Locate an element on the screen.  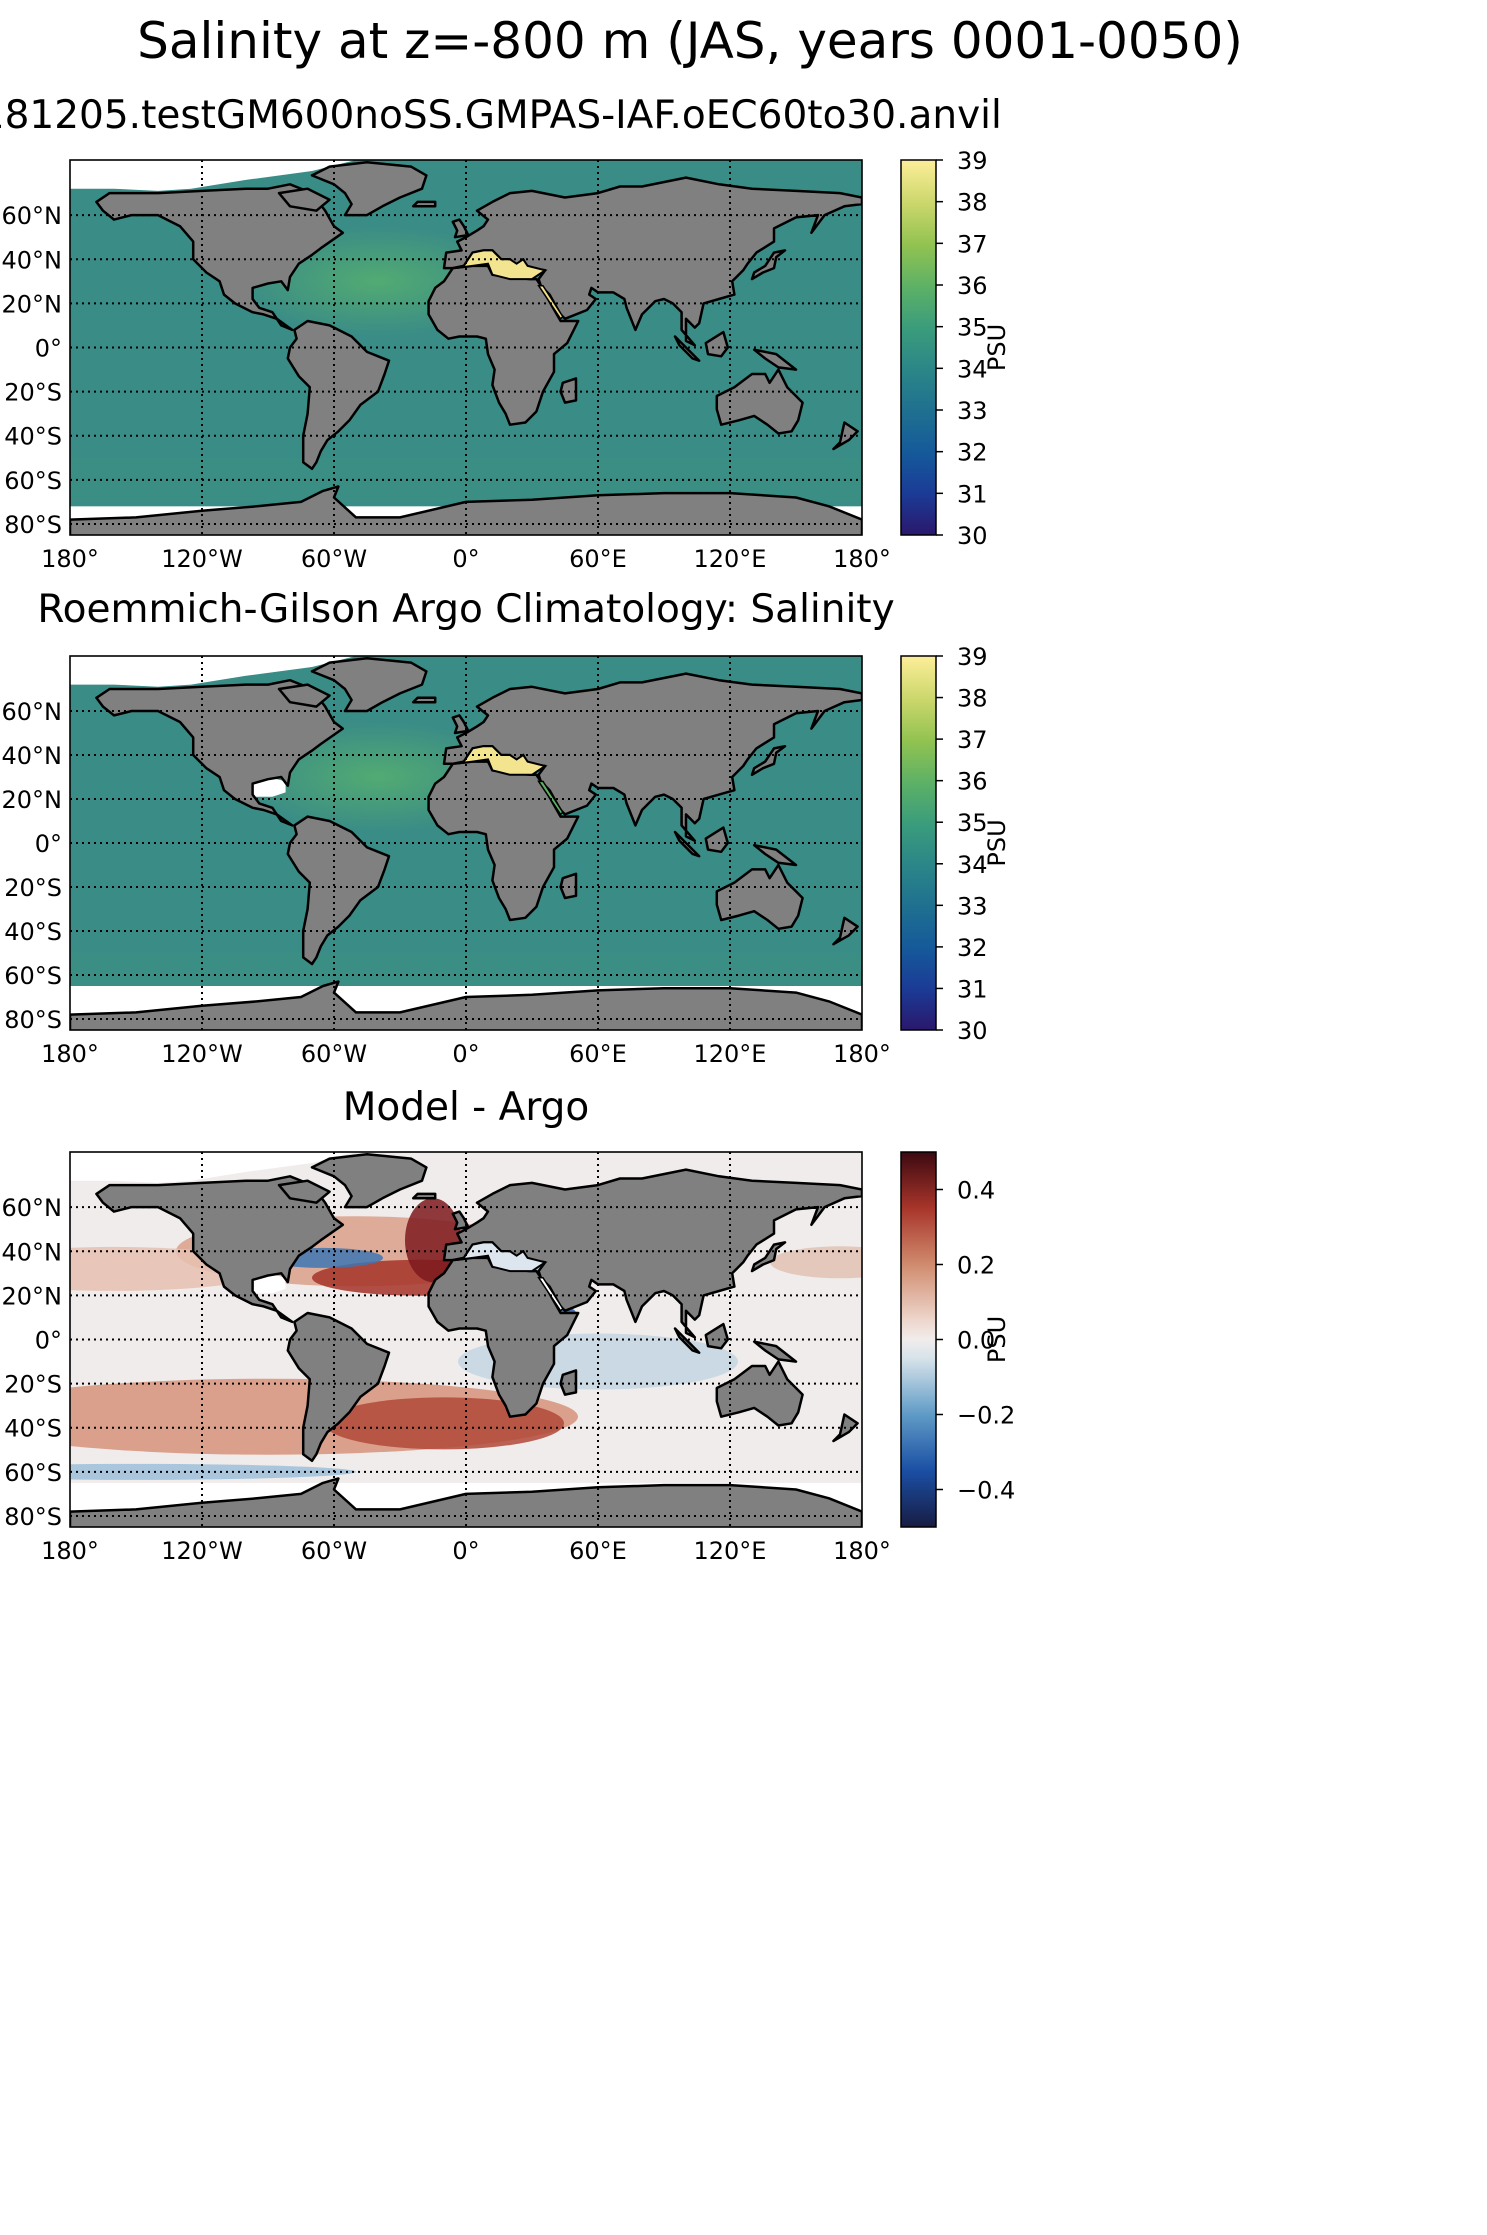
colorbar-tick-label: 32 is located at coordinates (972, 948).